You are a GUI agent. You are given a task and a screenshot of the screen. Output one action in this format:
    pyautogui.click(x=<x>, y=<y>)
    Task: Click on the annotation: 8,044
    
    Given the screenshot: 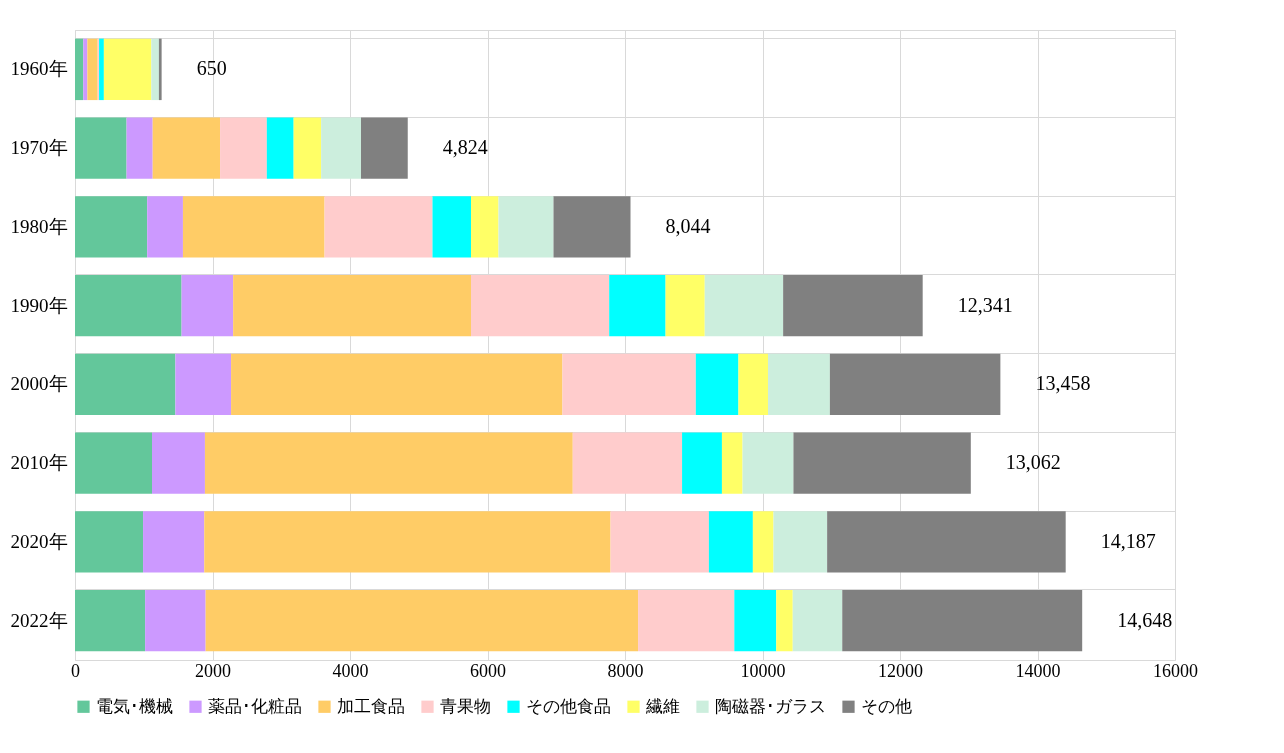 What is the action you would take?
    pyautogui.click(x=688, y=225)
    